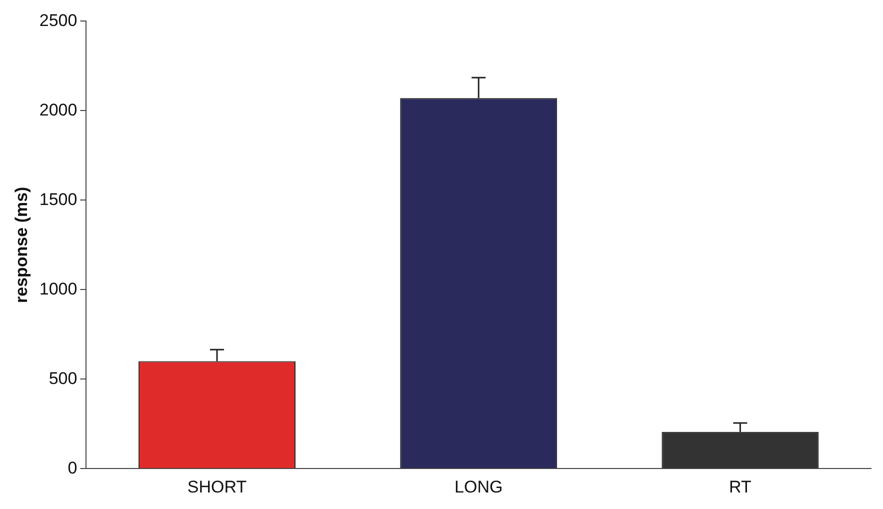  I want to click on x-tick-label: LONG, so click(478, 486).